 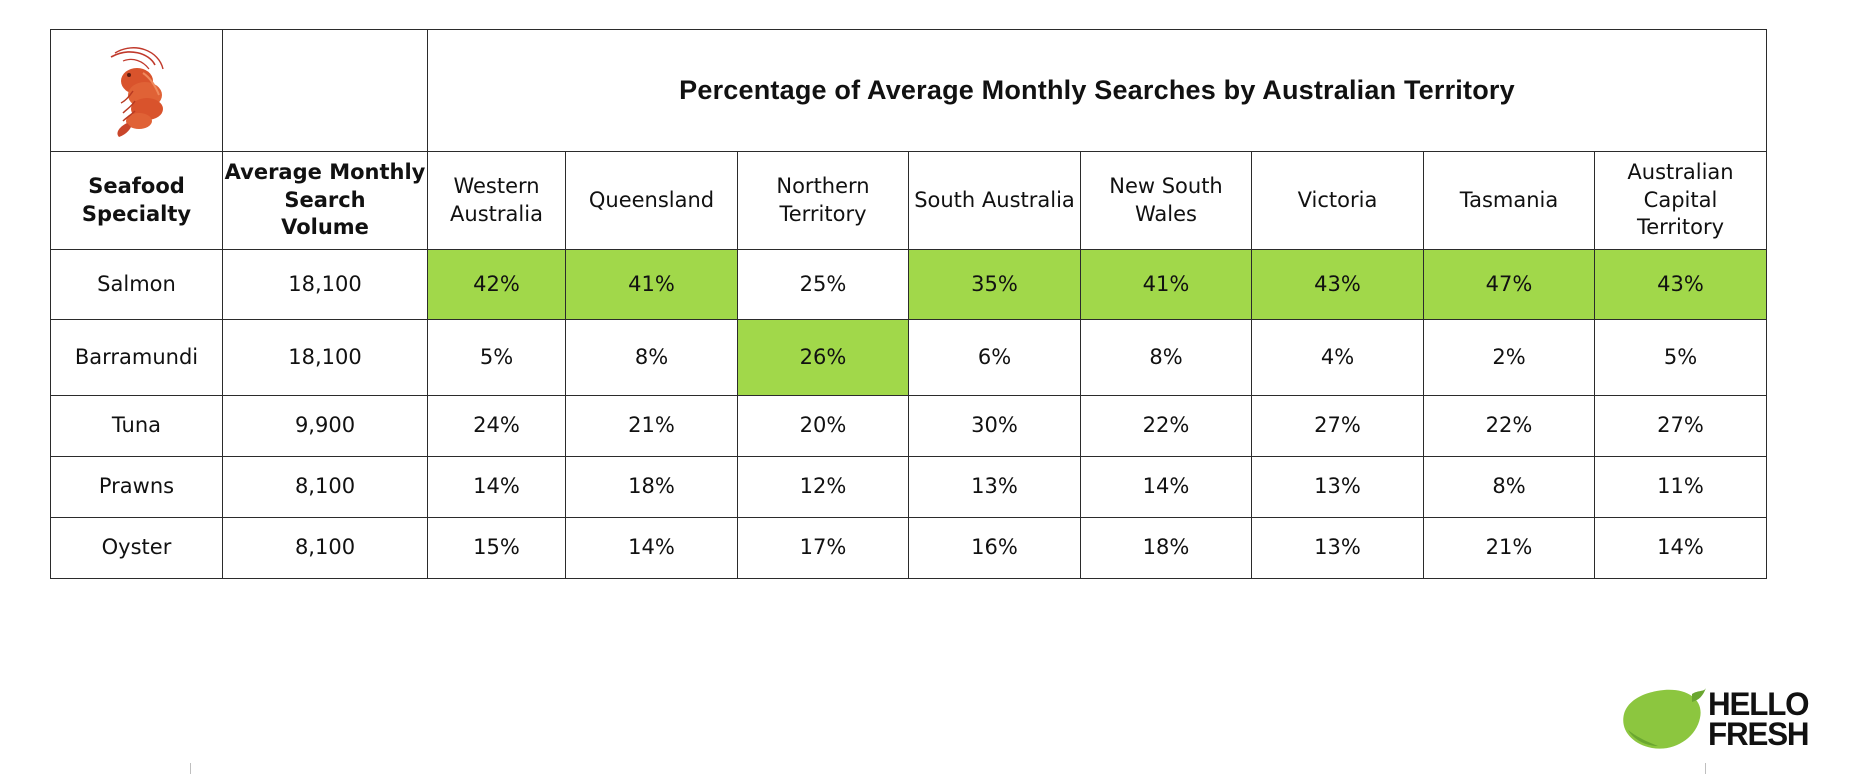 I want to click on percentage-cell-tasmania: 47%, so click(x=1509, y=284).